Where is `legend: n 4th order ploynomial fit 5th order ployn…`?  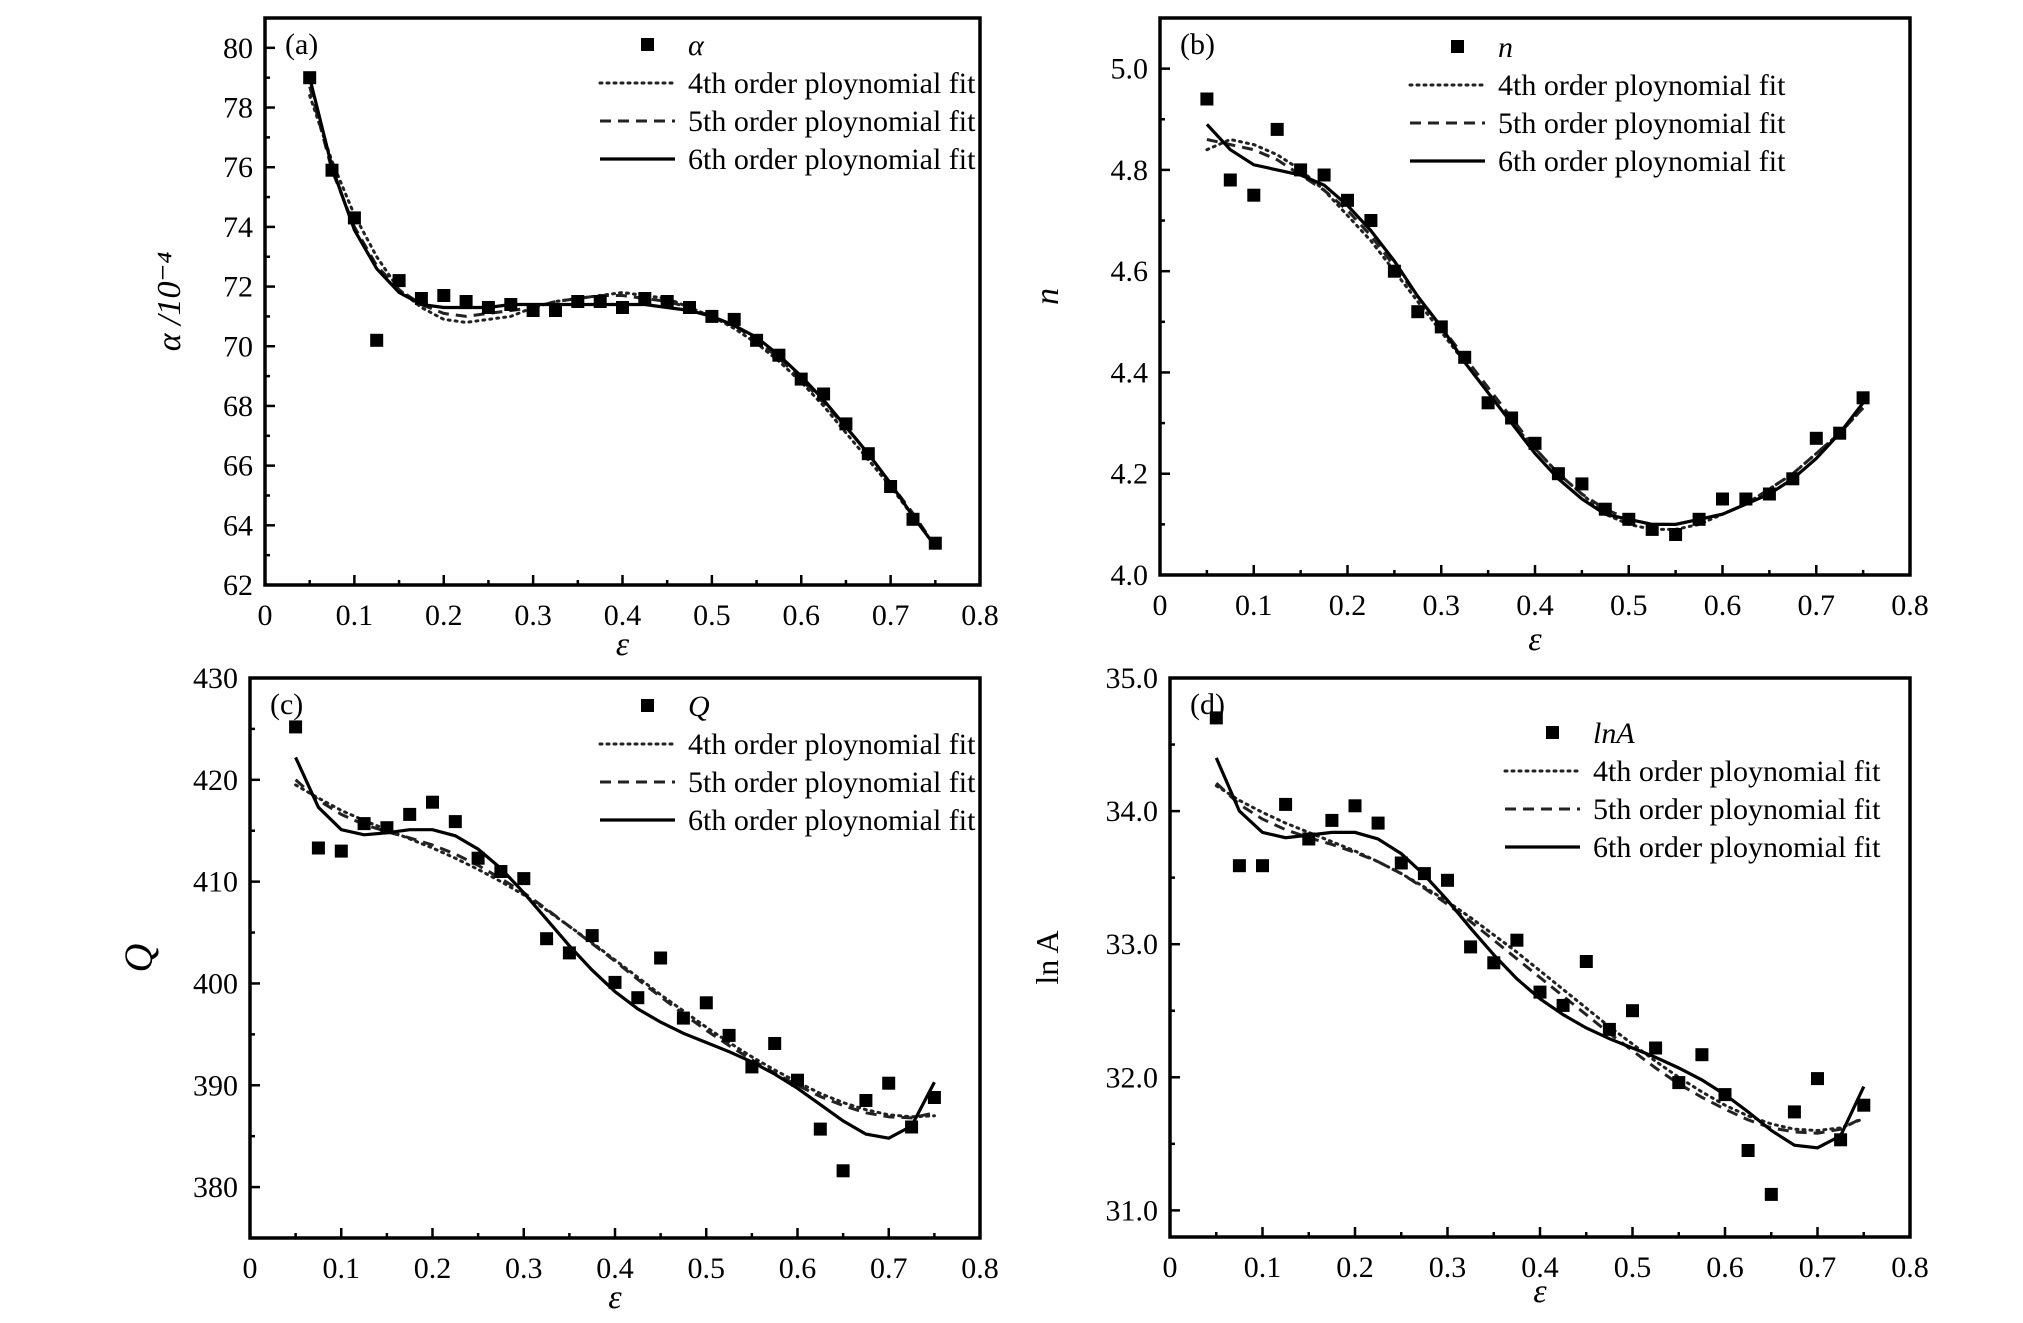 legend: n 4th order ploynomial fit 5th order ployn… is located at coordinates (1597, 104).